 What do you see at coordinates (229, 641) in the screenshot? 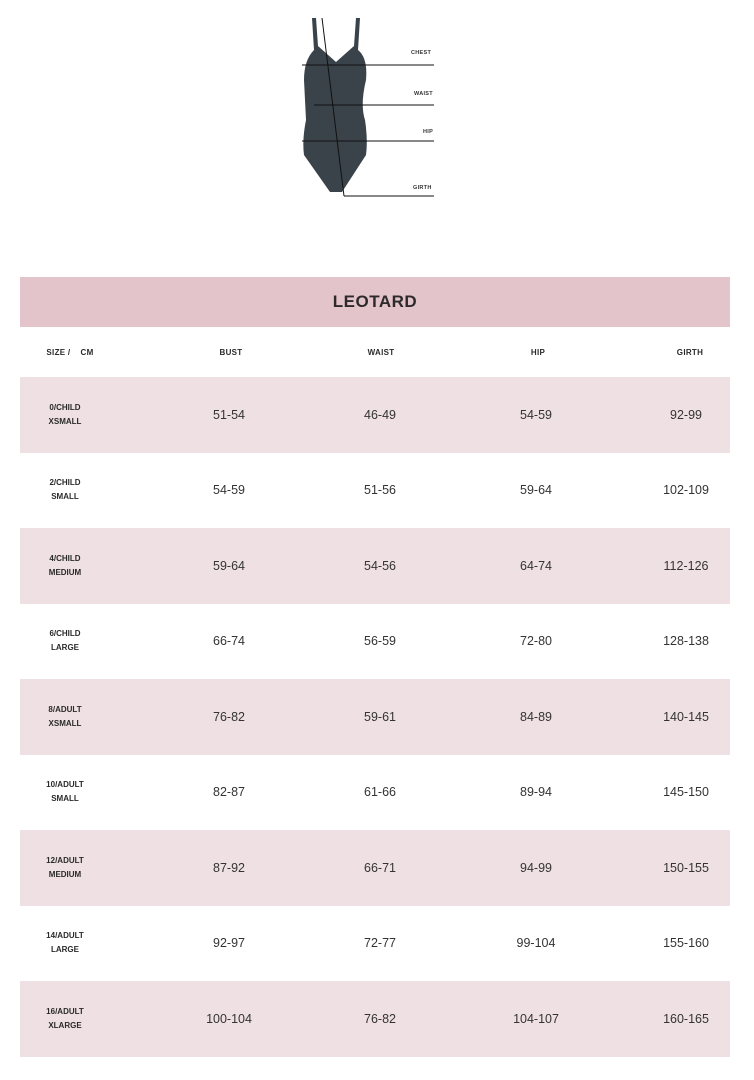
I see `bust-cell: 66-74` at bounding box center [229, 641].